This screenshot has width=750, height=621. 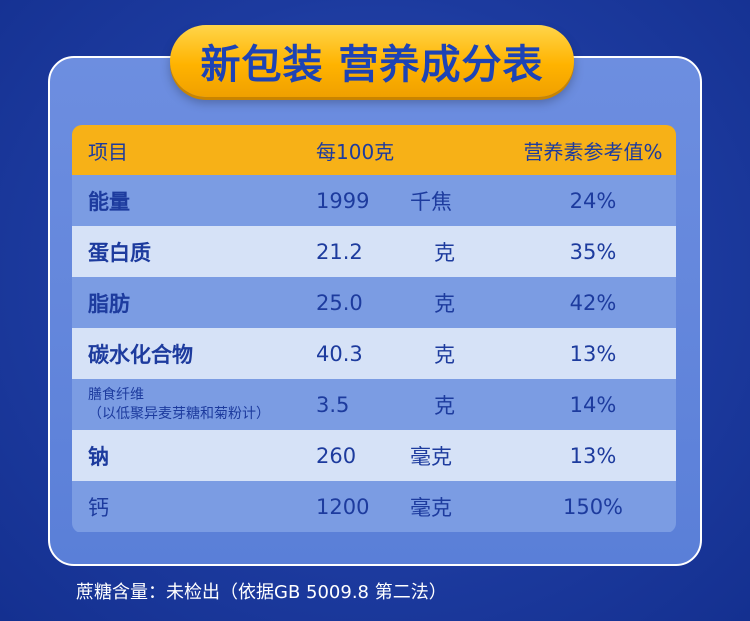 I want to click on nutrient-value: 260, so click(x=336, y=455).